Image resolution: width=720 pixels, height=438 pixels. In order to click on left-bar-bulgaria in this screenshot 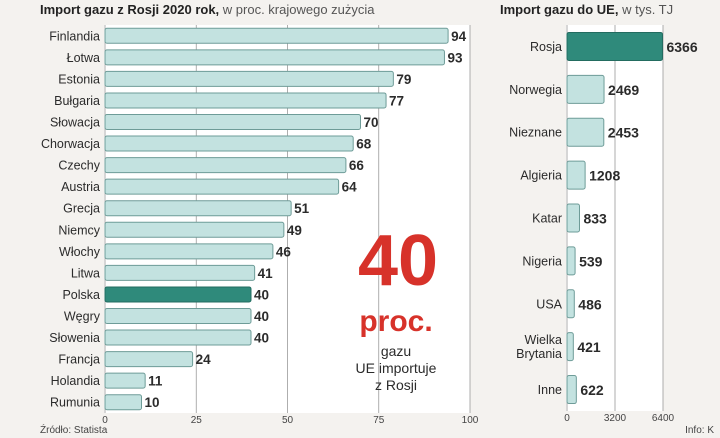, I will do `click(245, 100)`.